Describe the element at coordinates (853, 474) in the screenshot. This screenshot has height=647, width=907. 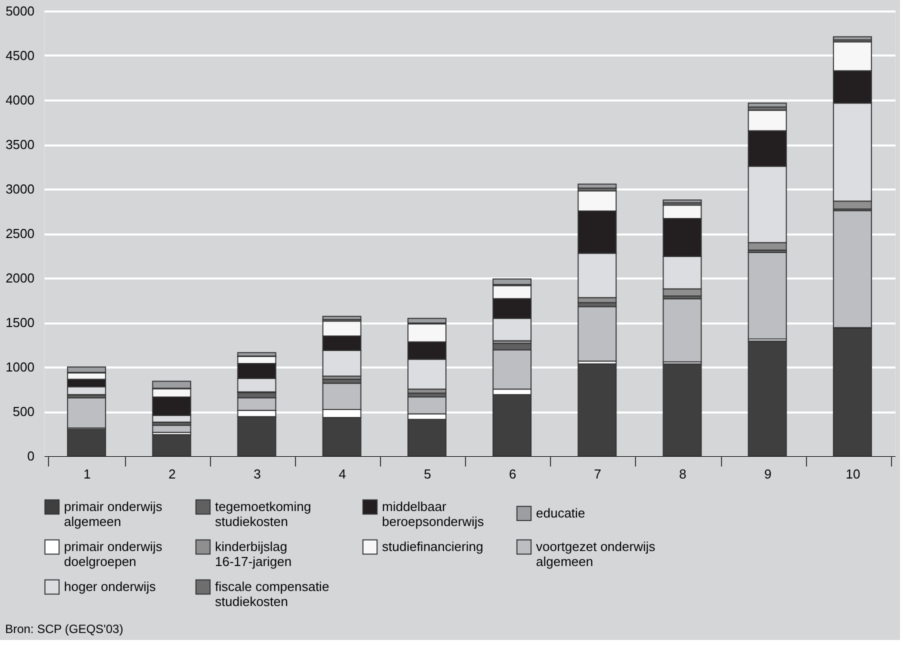
I see `x-tick-label: 10` at that location.